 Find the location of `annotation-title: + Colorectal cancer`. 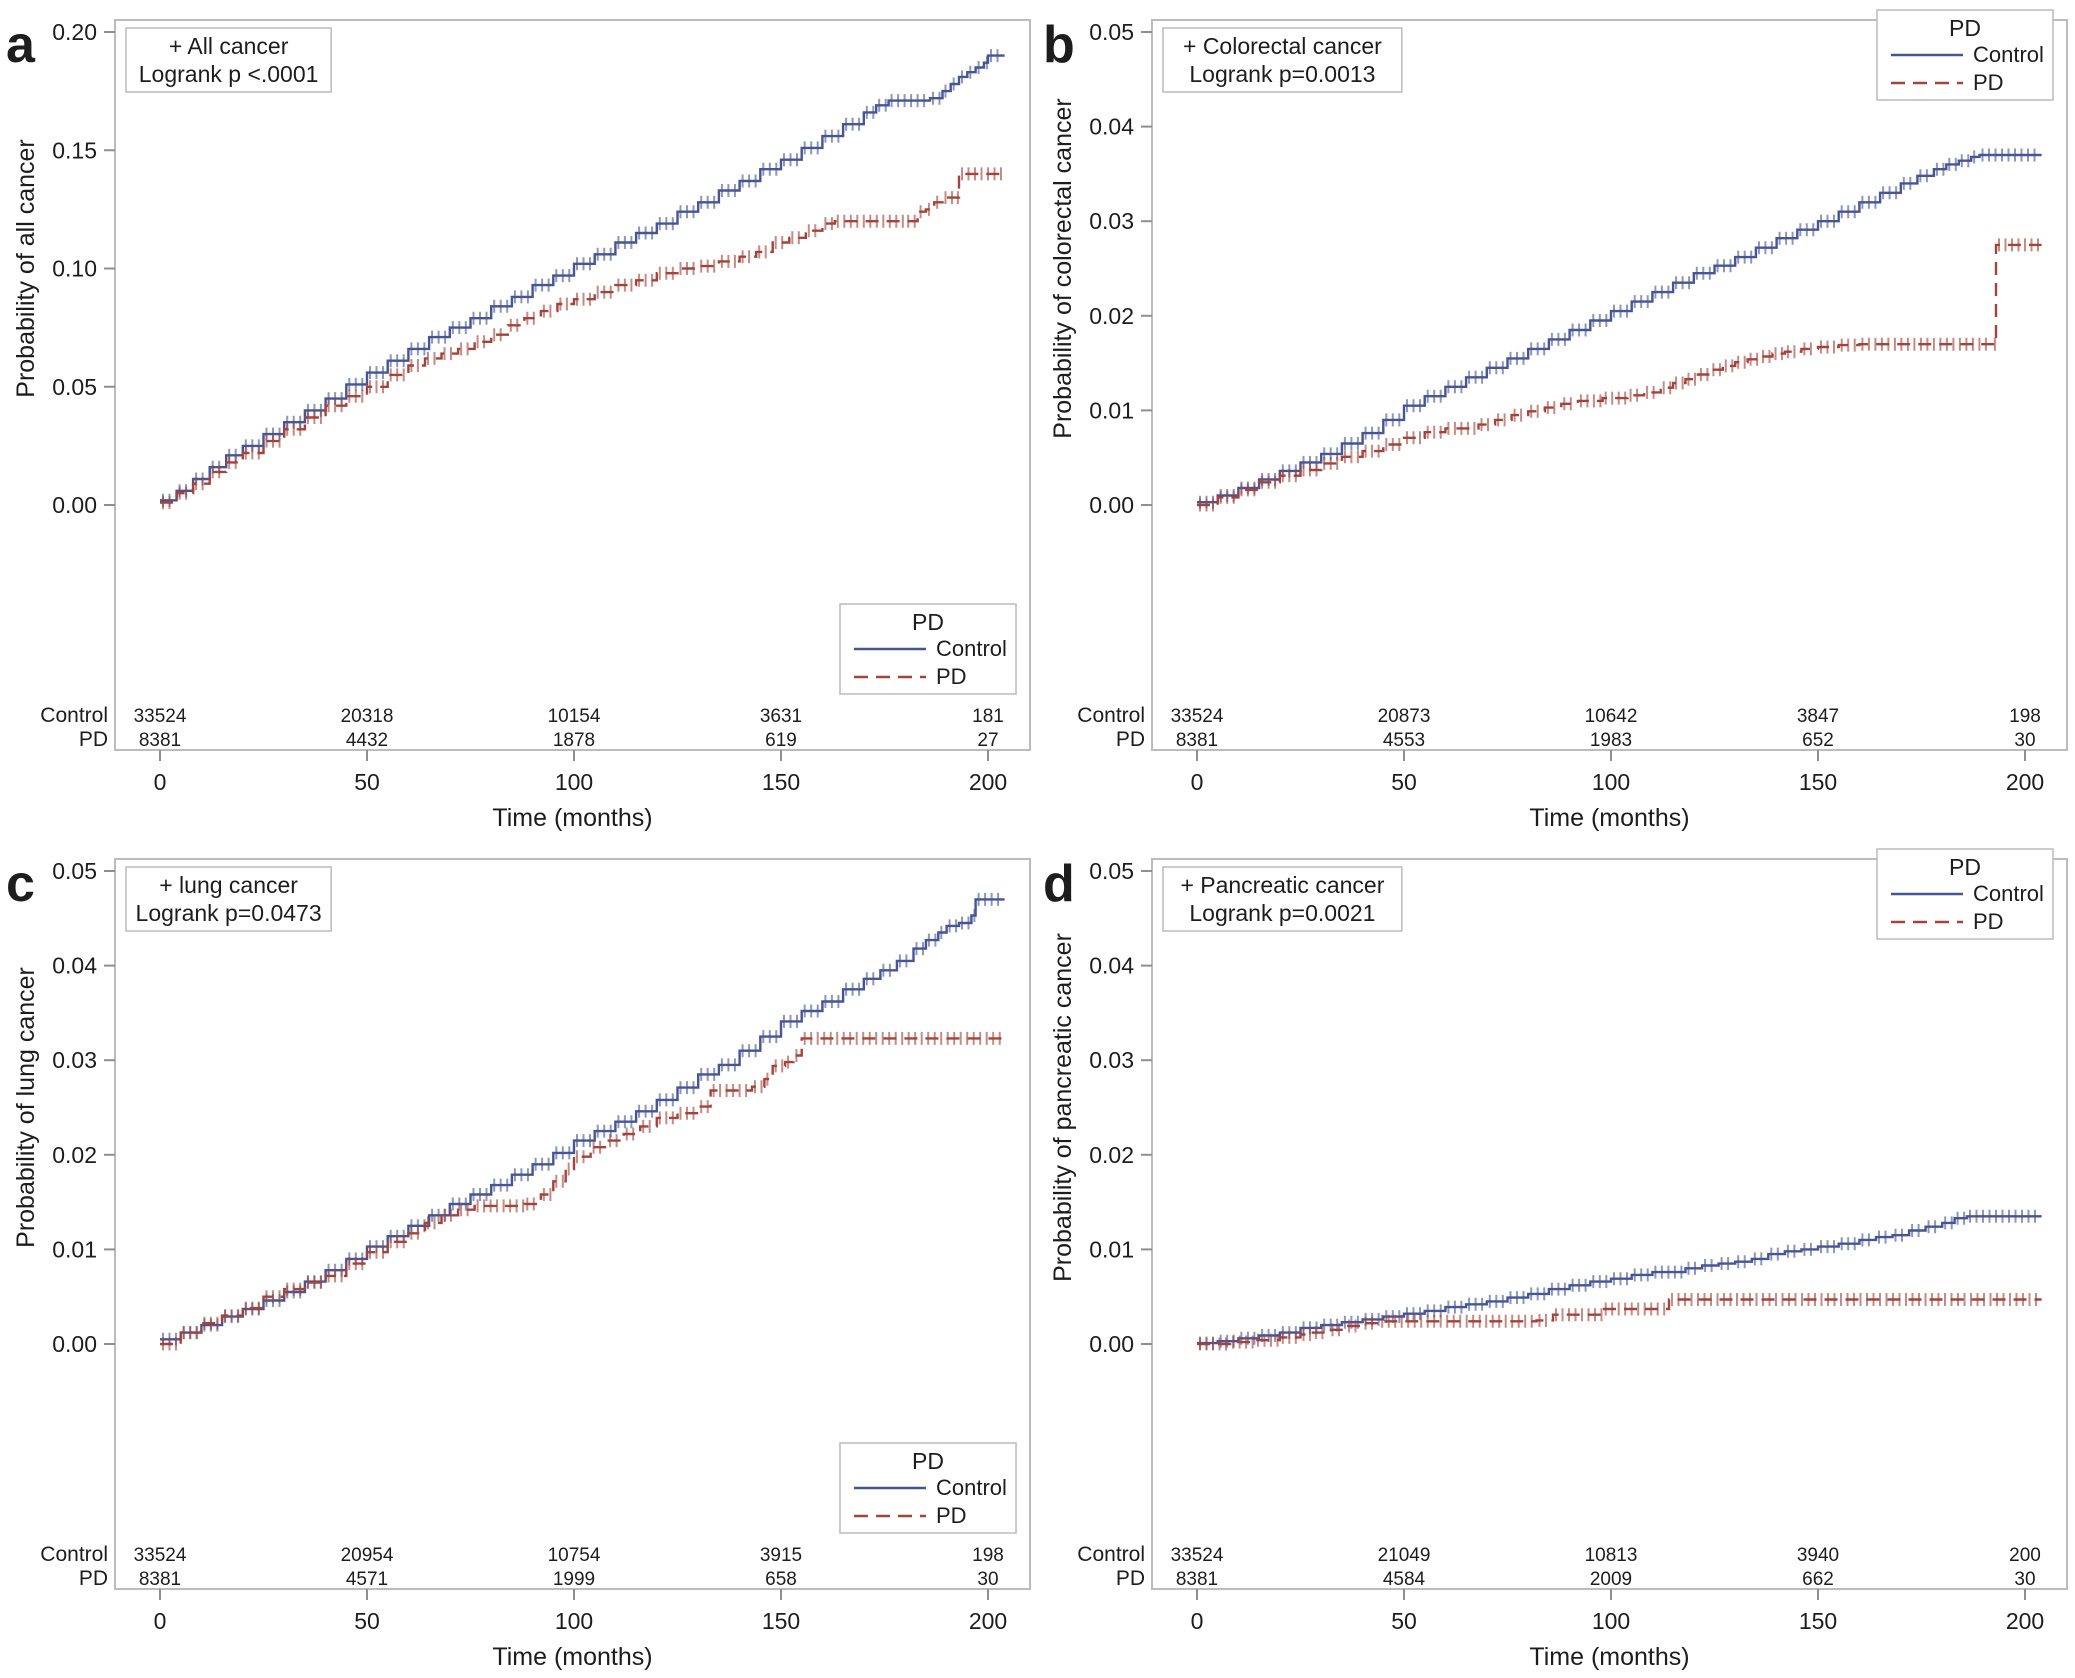

annotation-title: + Colorectal cancer is located at coordinates (1282, 46).